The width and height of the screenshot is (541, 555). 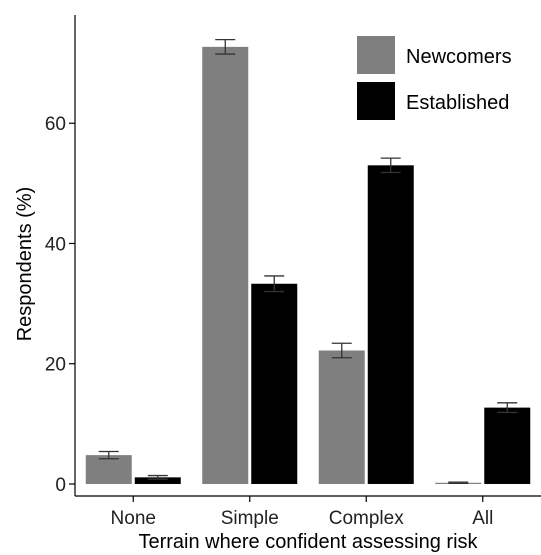 What do you see at coordinates (25, 264) in the screenshot?
I see `y-axis-title: Respondents (%)` at bounding box center [25, 264].